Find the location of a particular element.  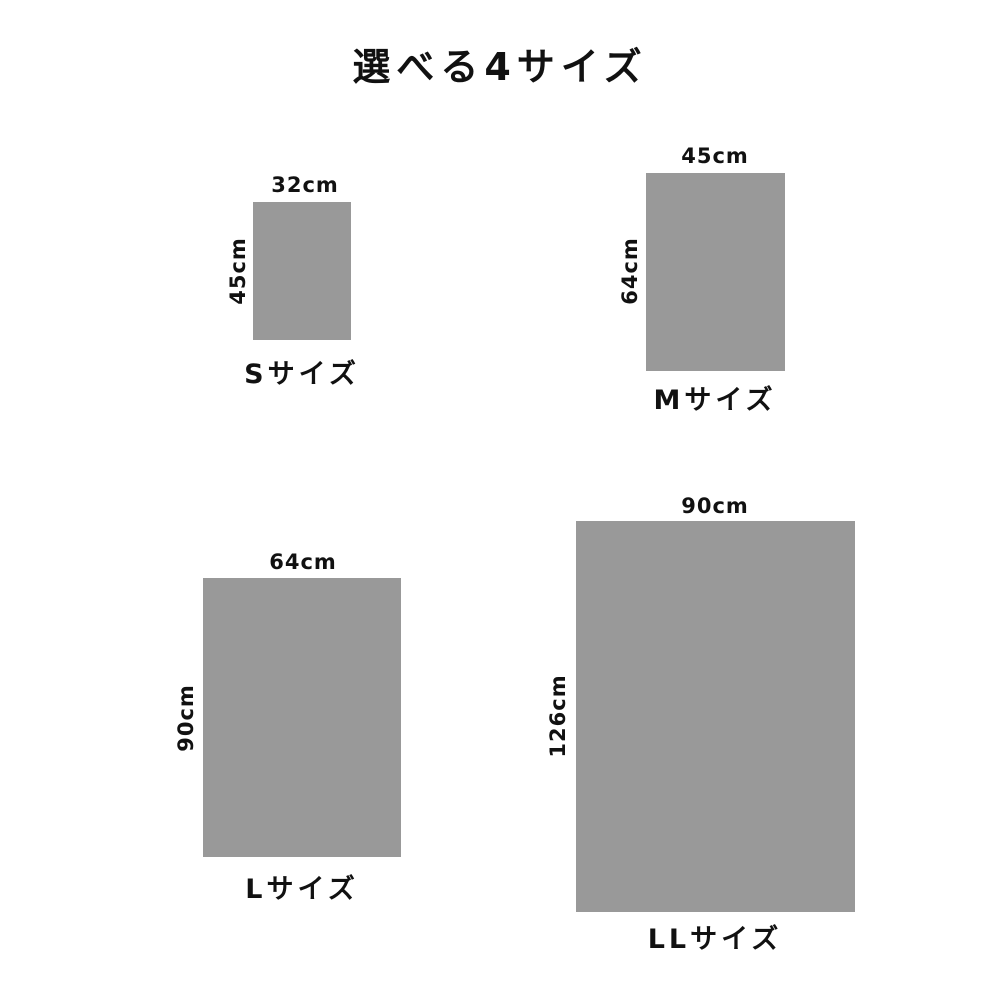

page-title: 選べる4サイズ is located at coordinates (500, 67).